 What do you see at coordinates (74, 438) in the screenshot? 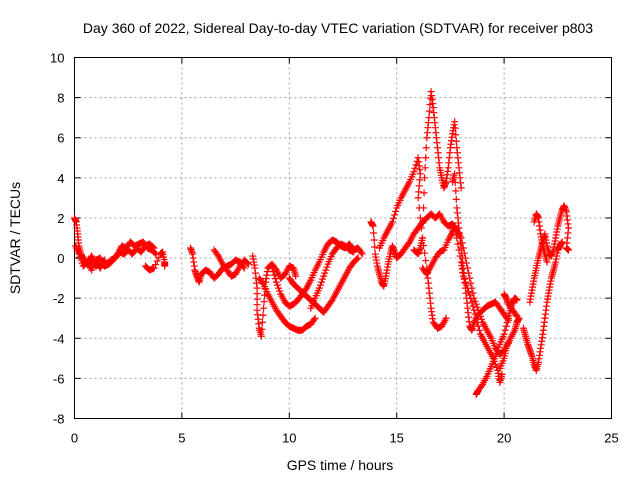
I see `x-tick-label: 0` at bounding box center [74, 438].